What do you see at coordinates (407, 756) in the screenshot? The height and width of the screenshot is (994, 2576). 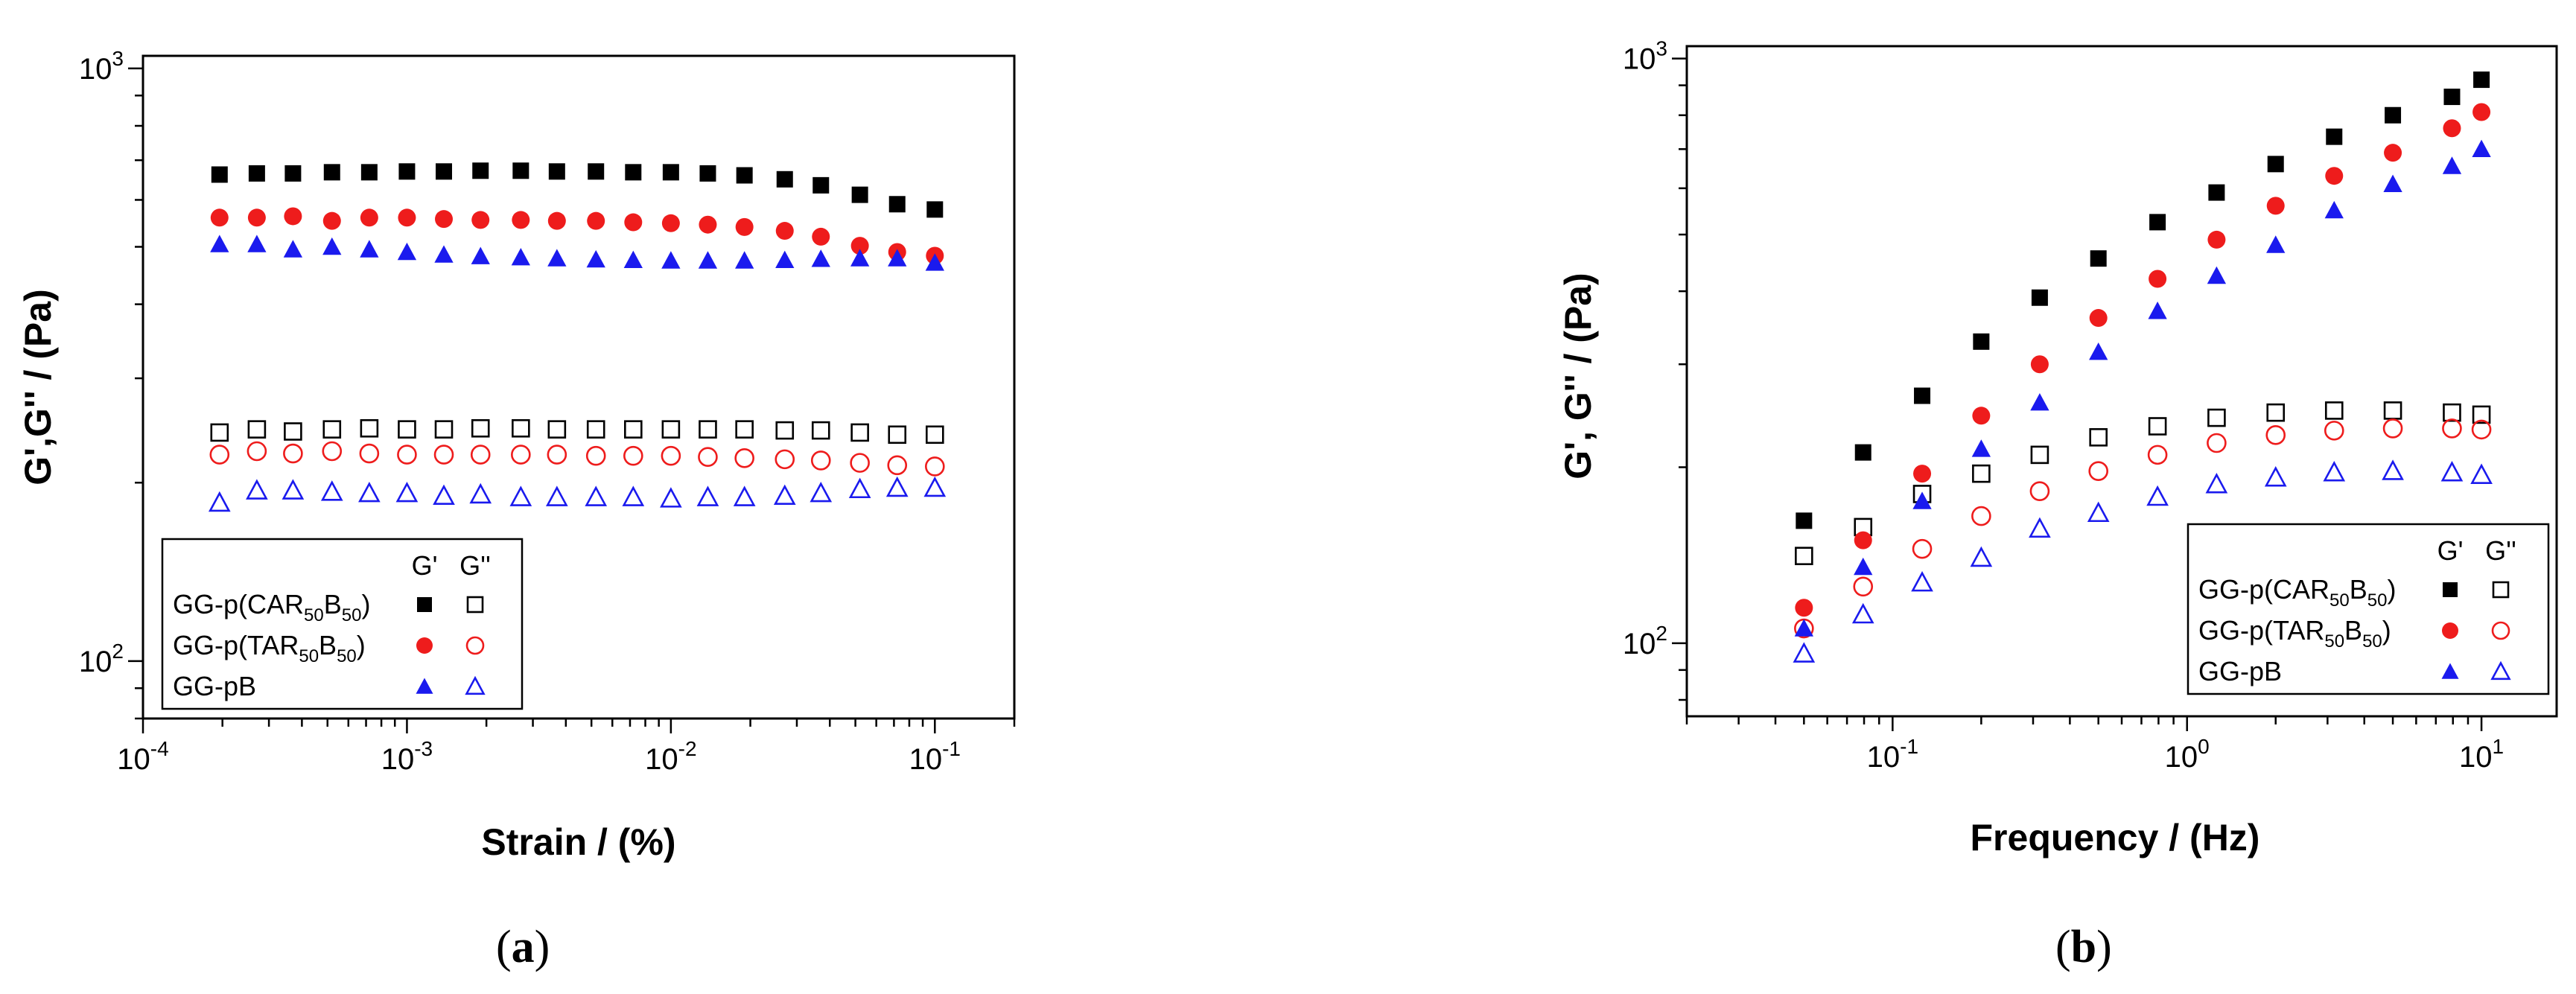 I see `x-tick-label: 10⁻³` at bounding box center [407, 756].